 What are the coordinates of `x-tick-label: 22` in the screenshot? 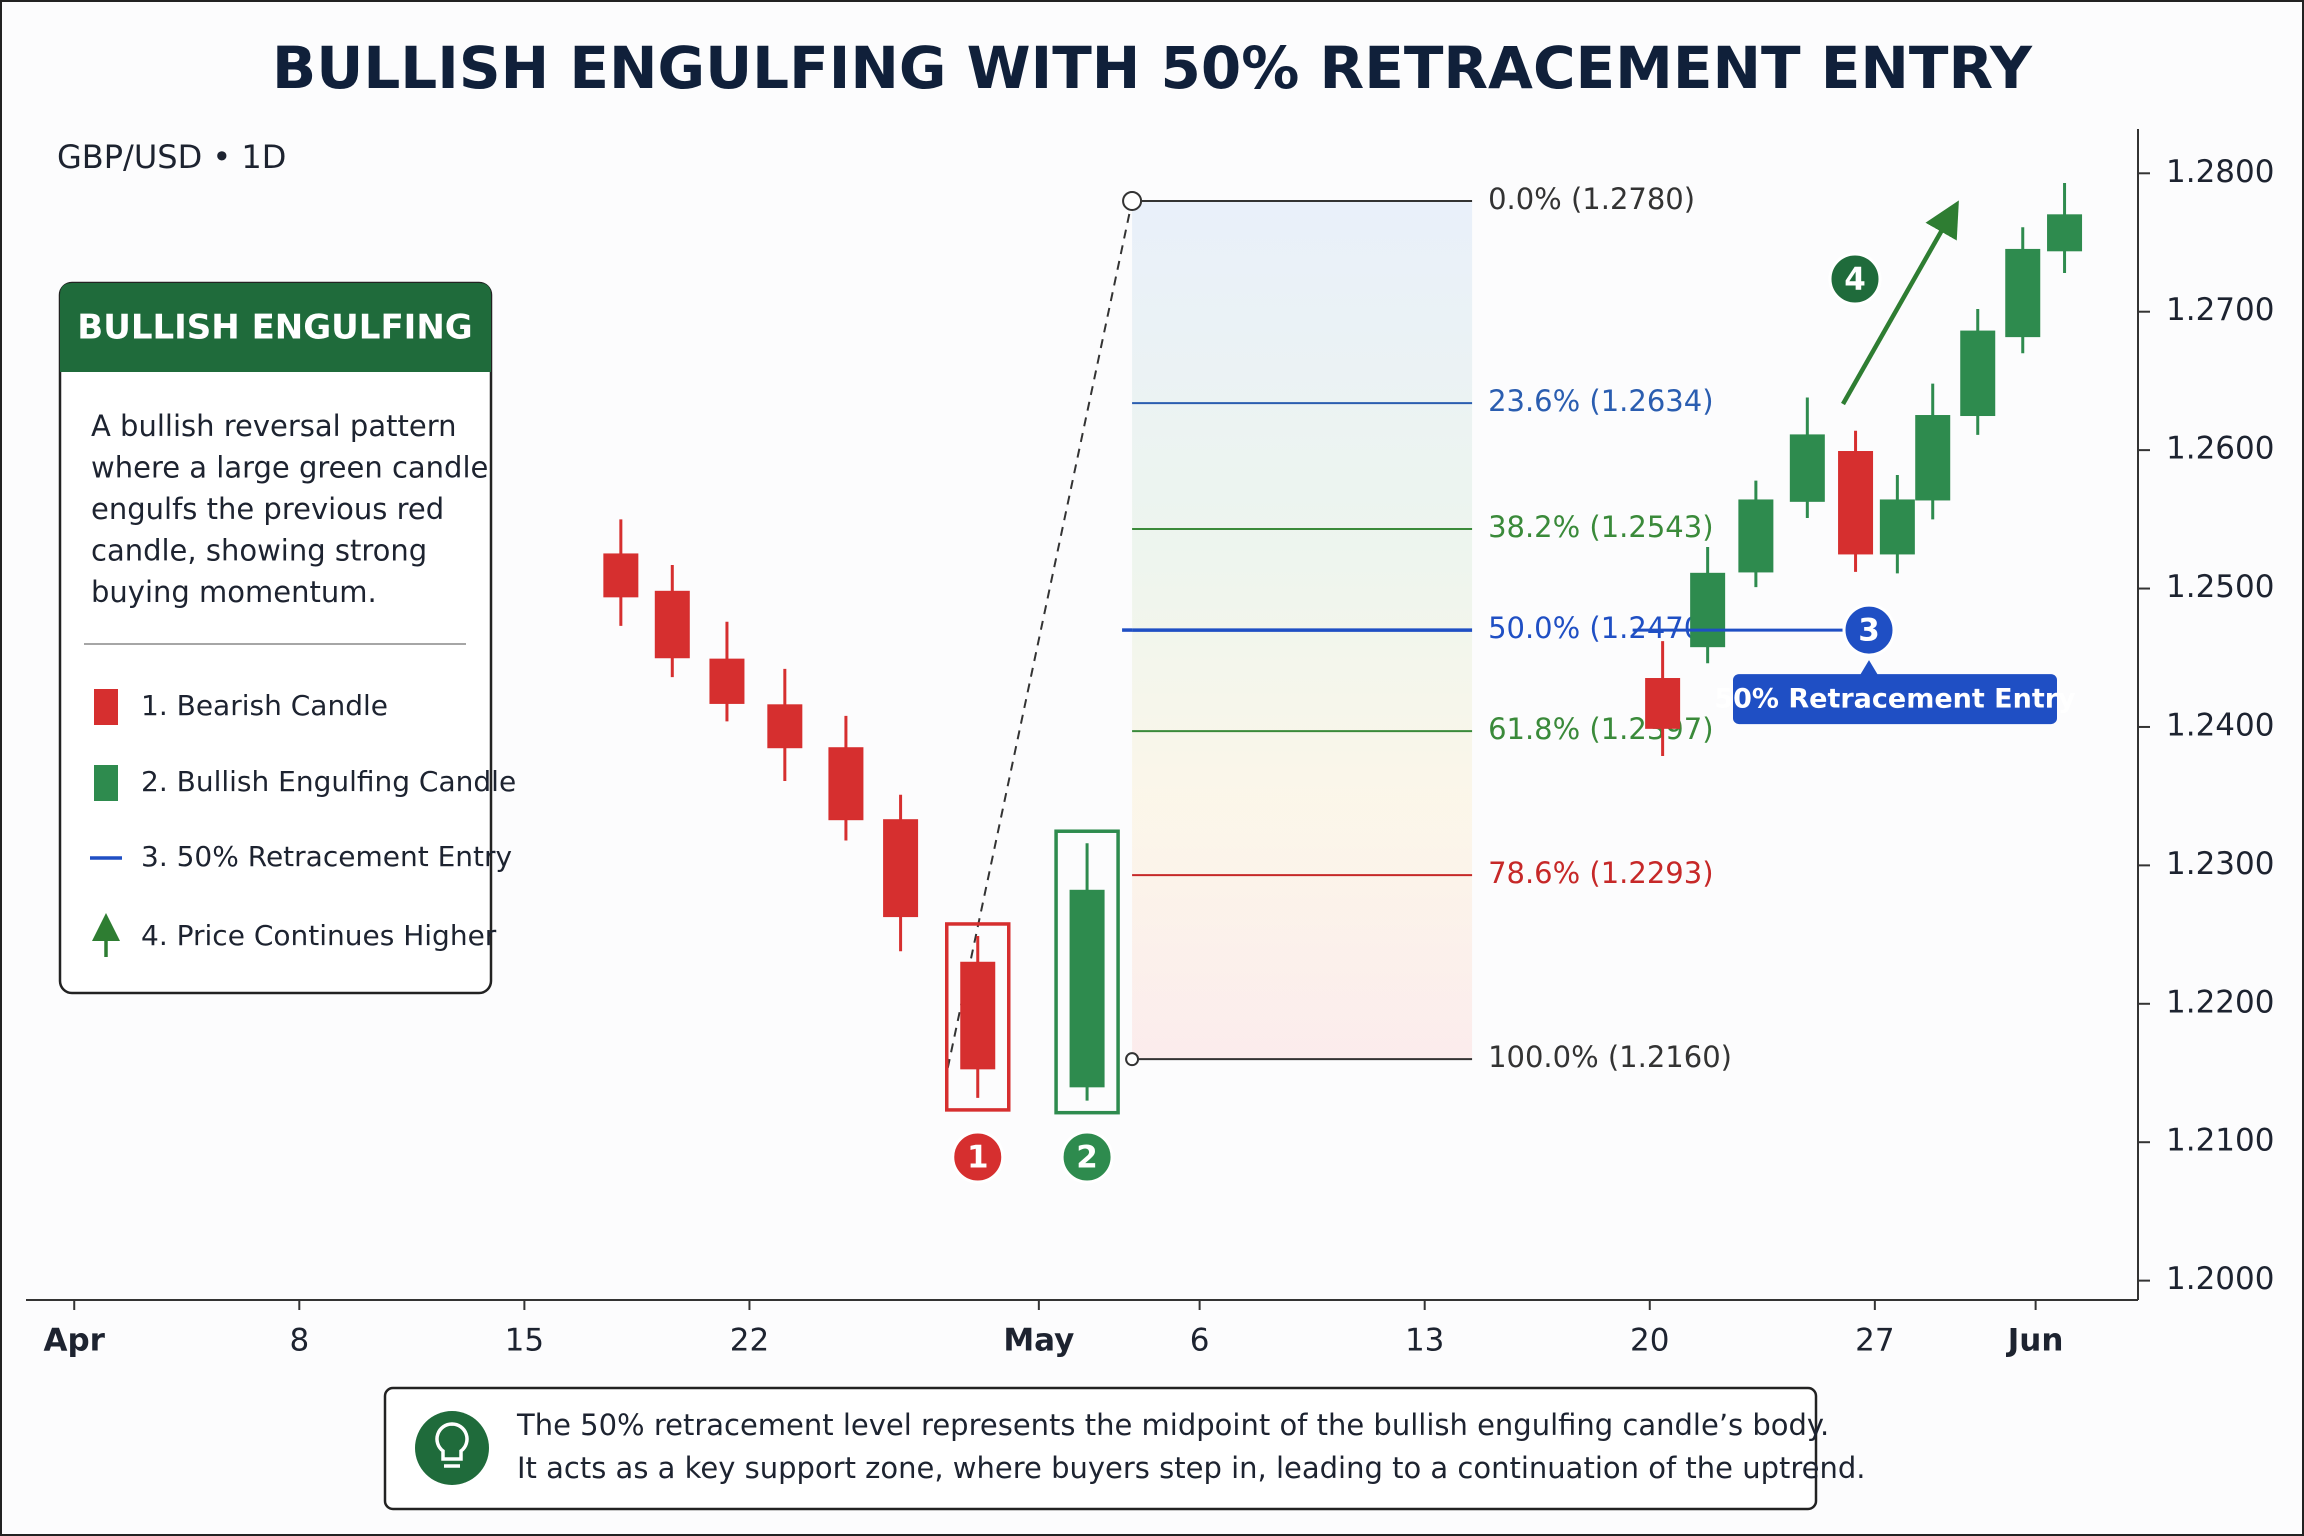 It's located at (749, 1341).